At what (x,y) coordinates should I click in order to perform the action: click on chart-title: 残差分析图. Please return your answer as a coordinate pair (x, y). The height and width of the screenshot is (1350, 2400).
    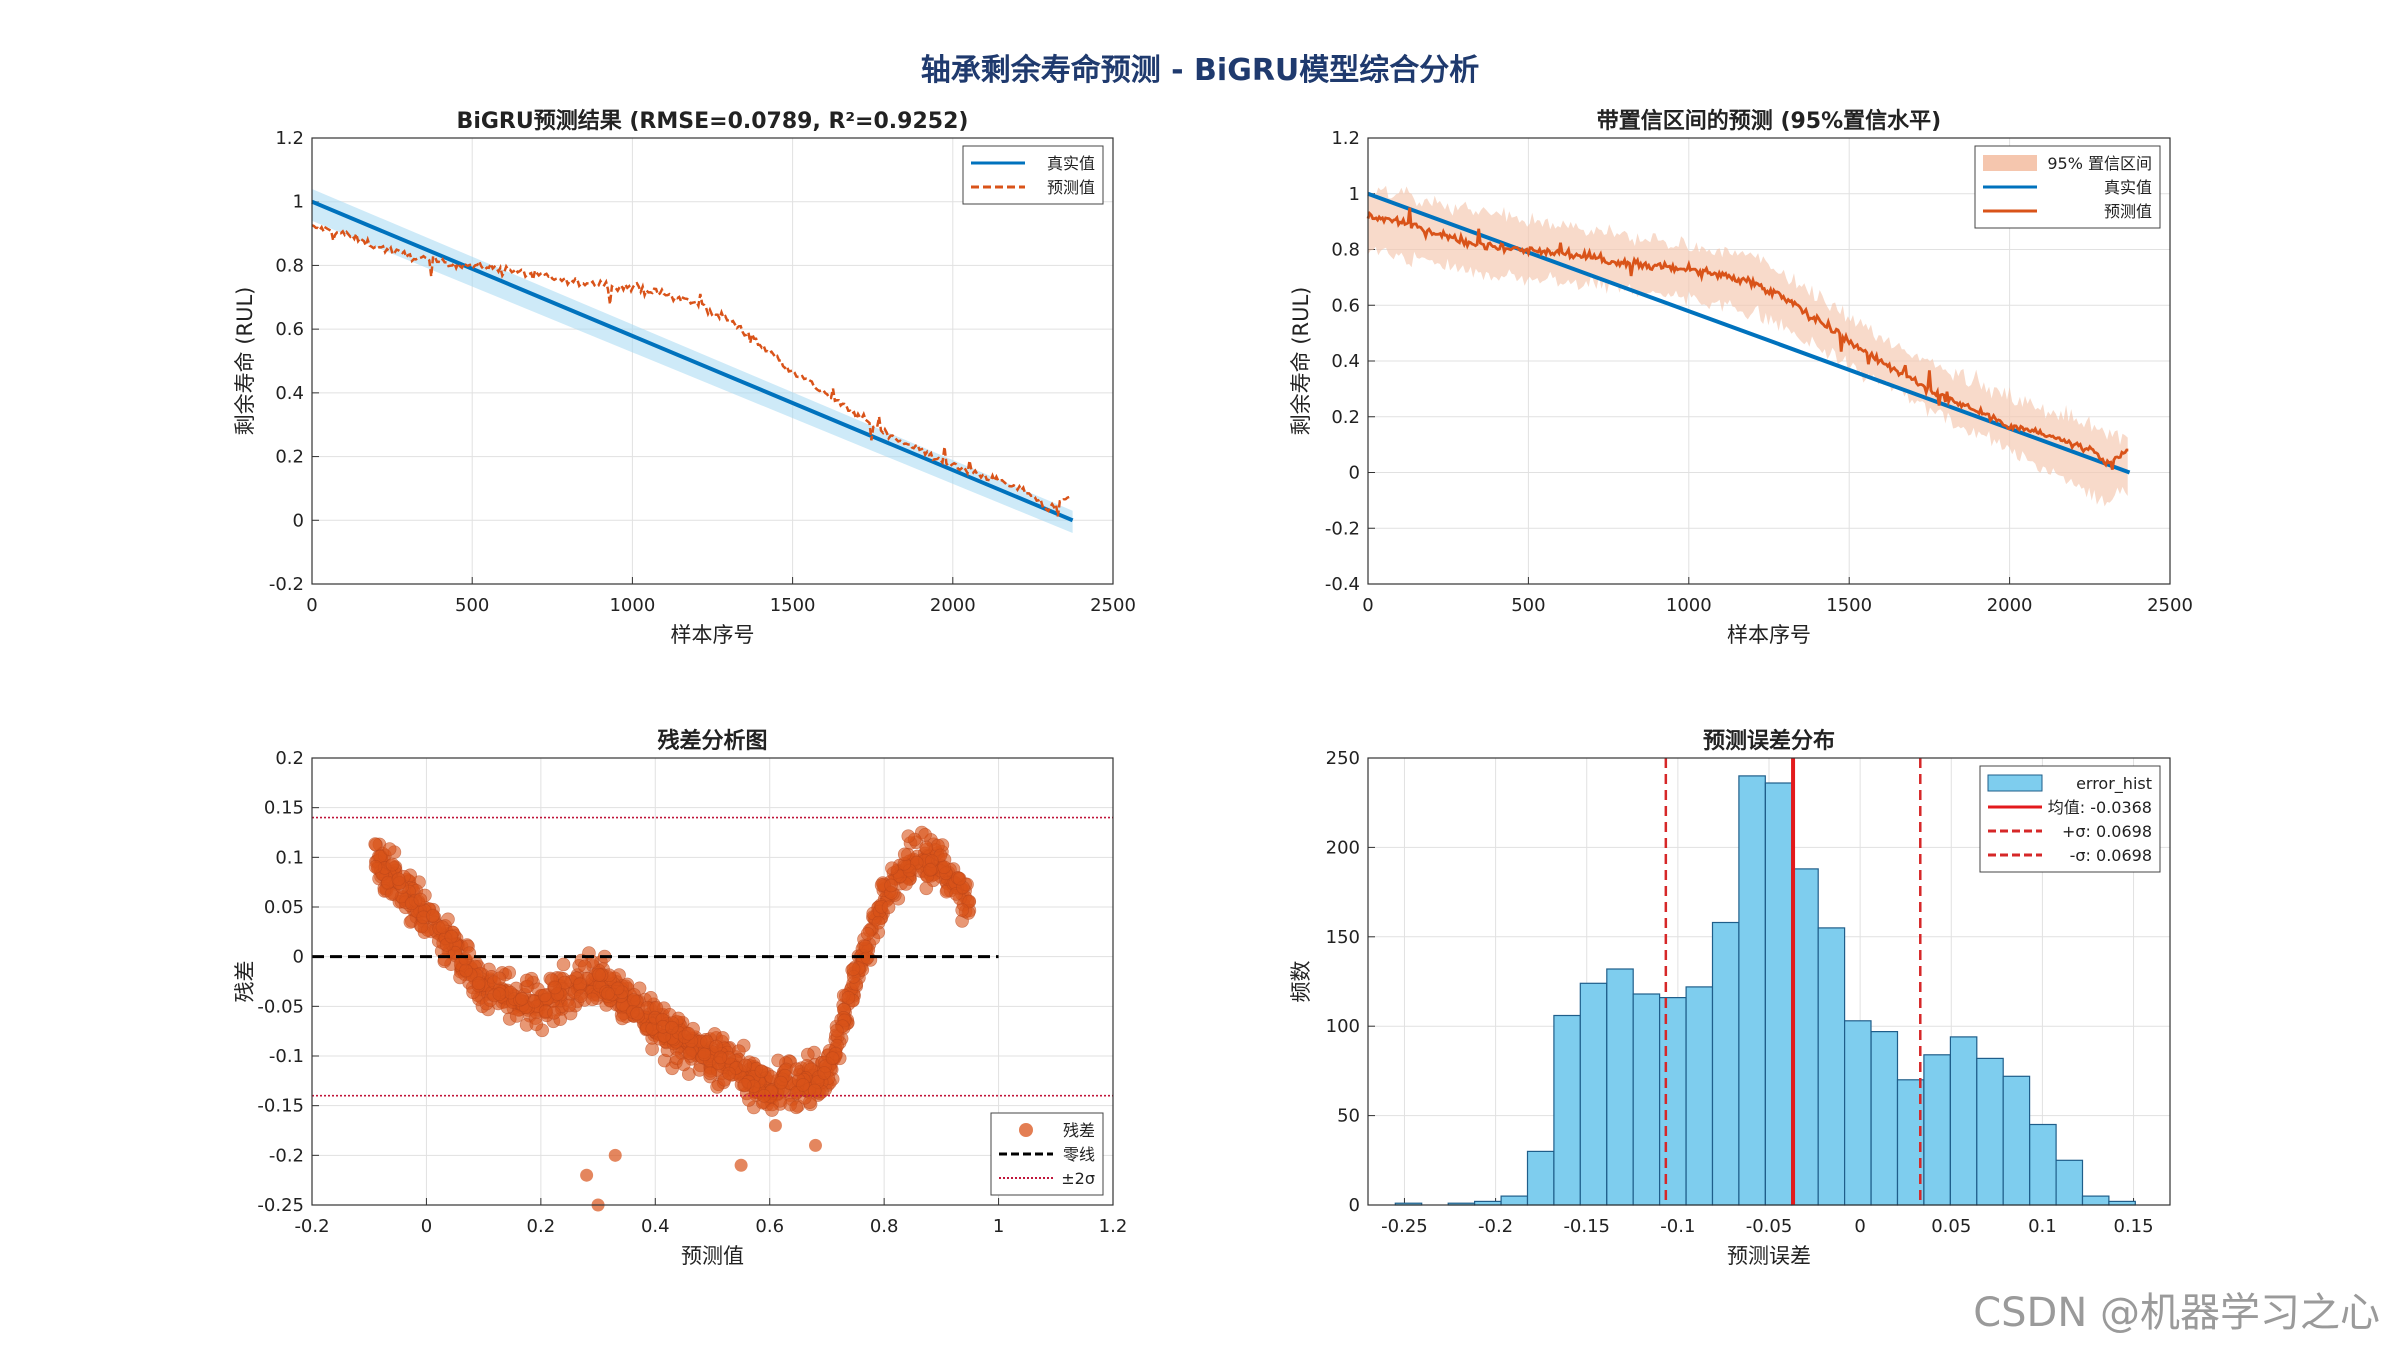
    Looking at the image, I should click on (712, 741).